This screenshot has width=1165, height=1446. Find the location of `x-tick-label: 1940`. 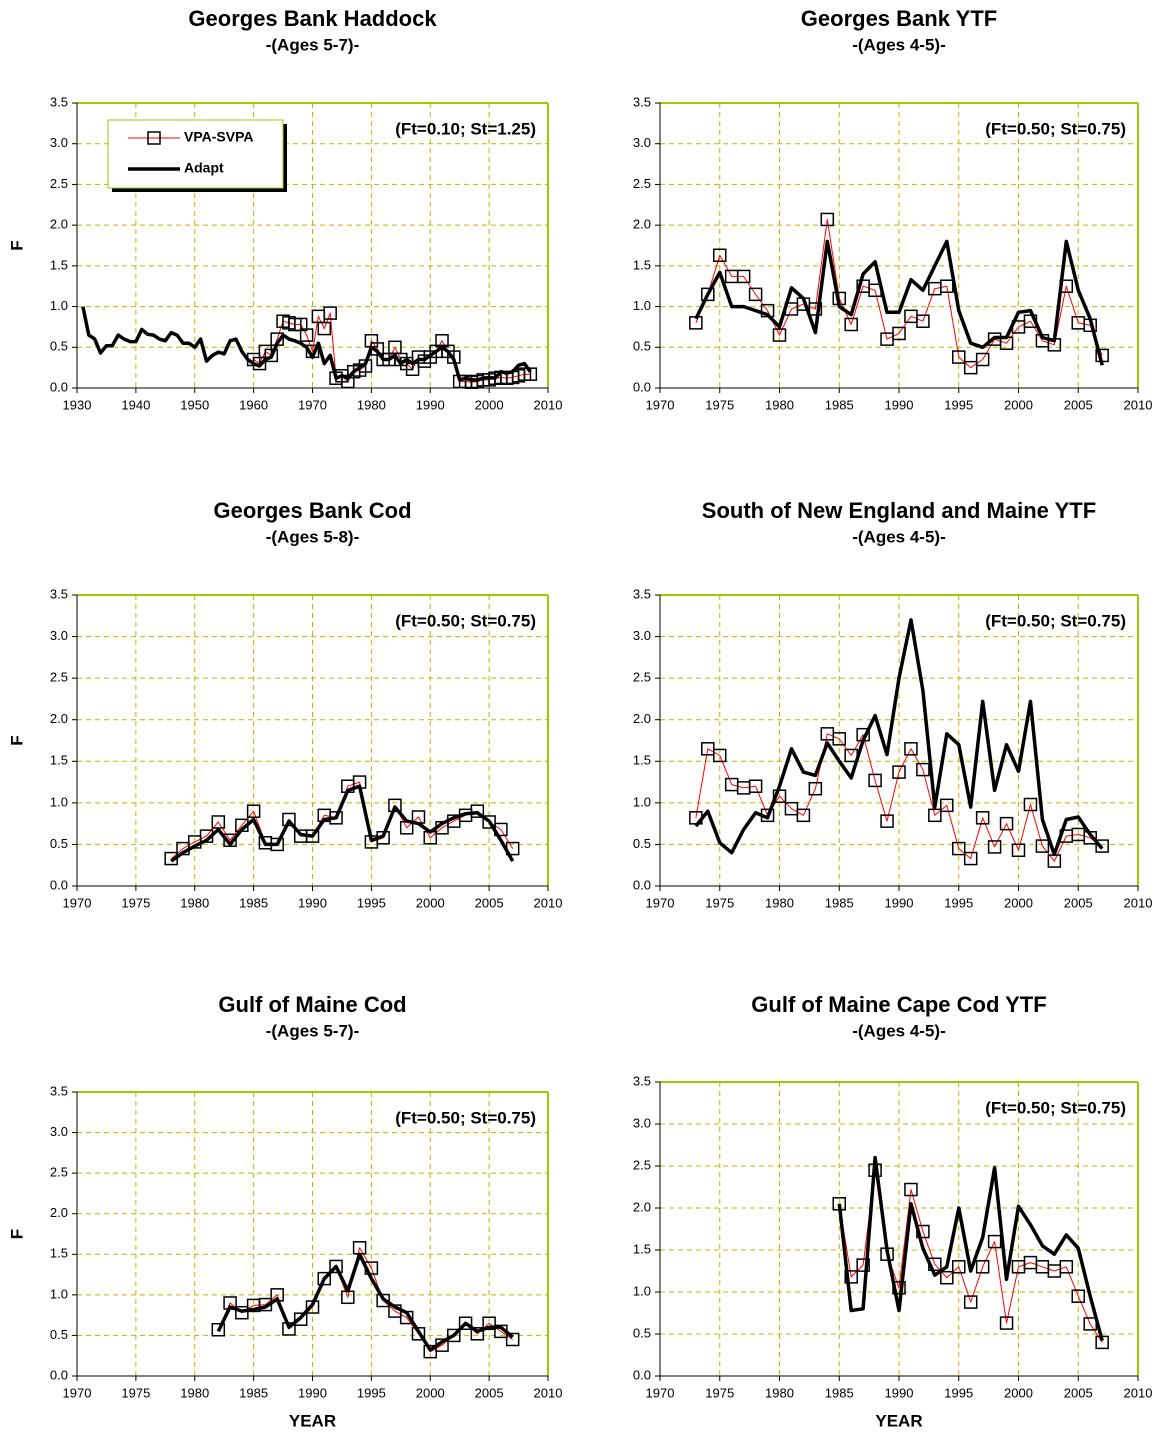

x-tick-label: 1940 is located at coordinates (135, 404).